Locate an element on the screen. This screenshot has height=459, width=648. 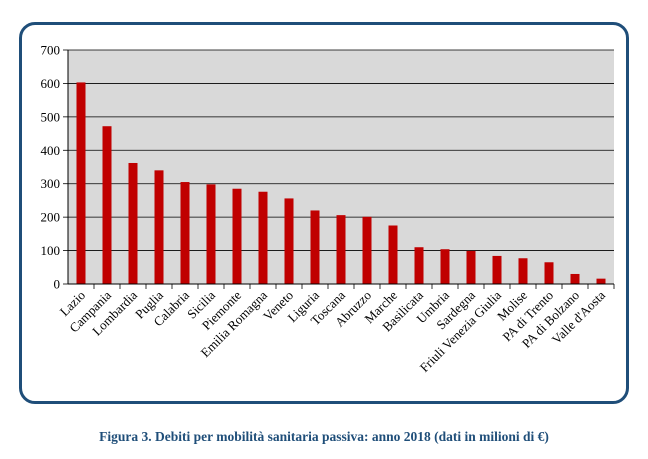
y-tick-label: 600 is located at coordinates (51, 83).